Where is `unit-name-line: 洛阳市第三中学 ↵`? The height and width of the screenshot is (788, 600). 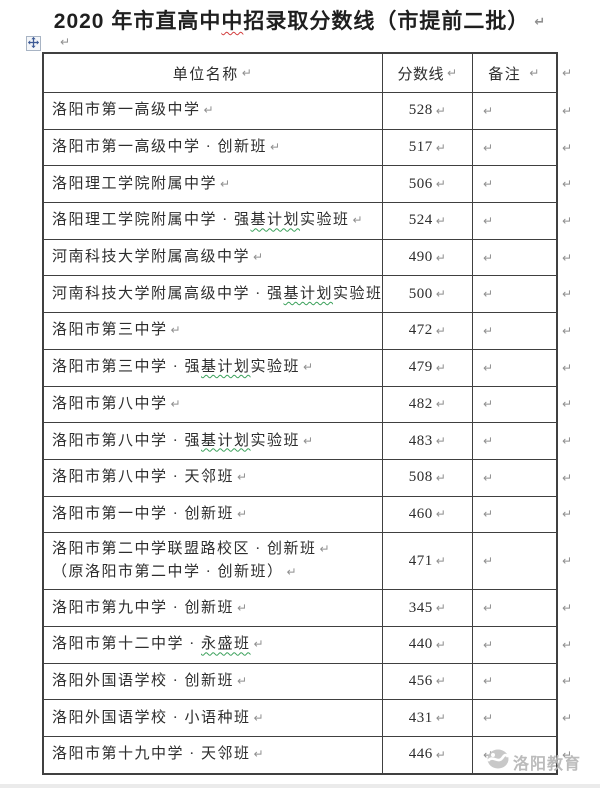 unit-name-line: 洛阳市第三中学 ↵ is located at coordinates (117, 330).